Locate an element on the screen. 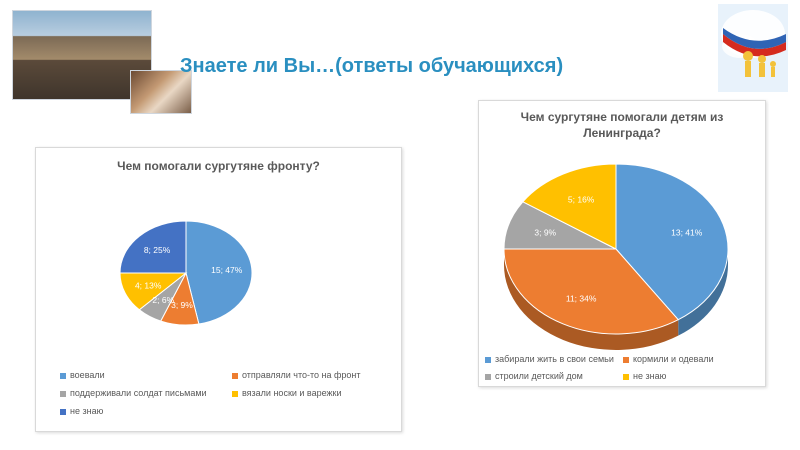  legend-item: забирали жить в свои семьи is located at coordinates (549, 359).